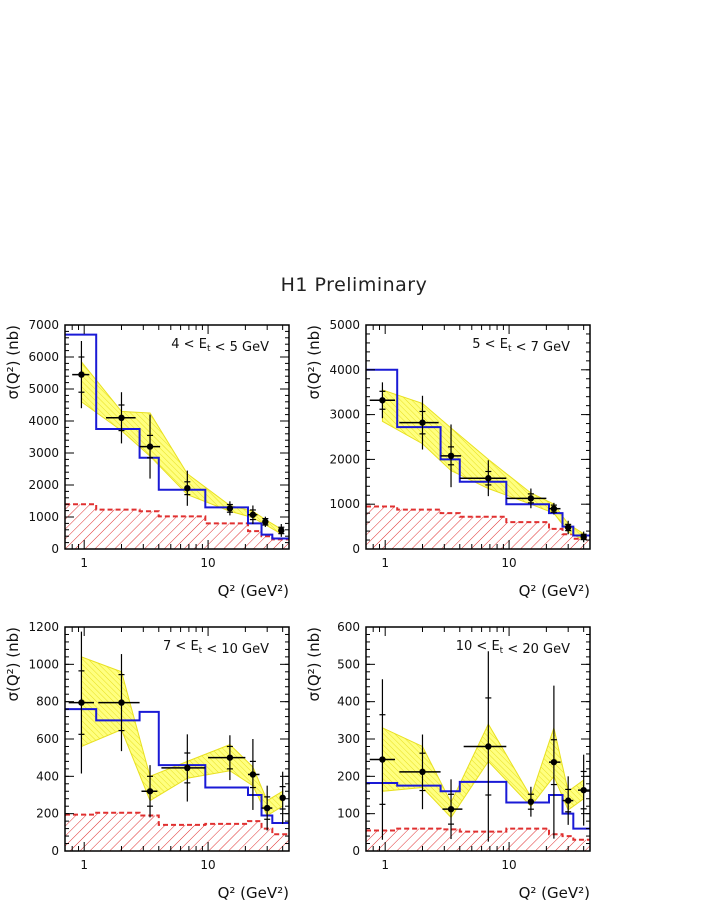  What do you see at coordinates (348, 702) in the screenshot?
I see `y-tick-label: 400` at bounding box center [348, 702].